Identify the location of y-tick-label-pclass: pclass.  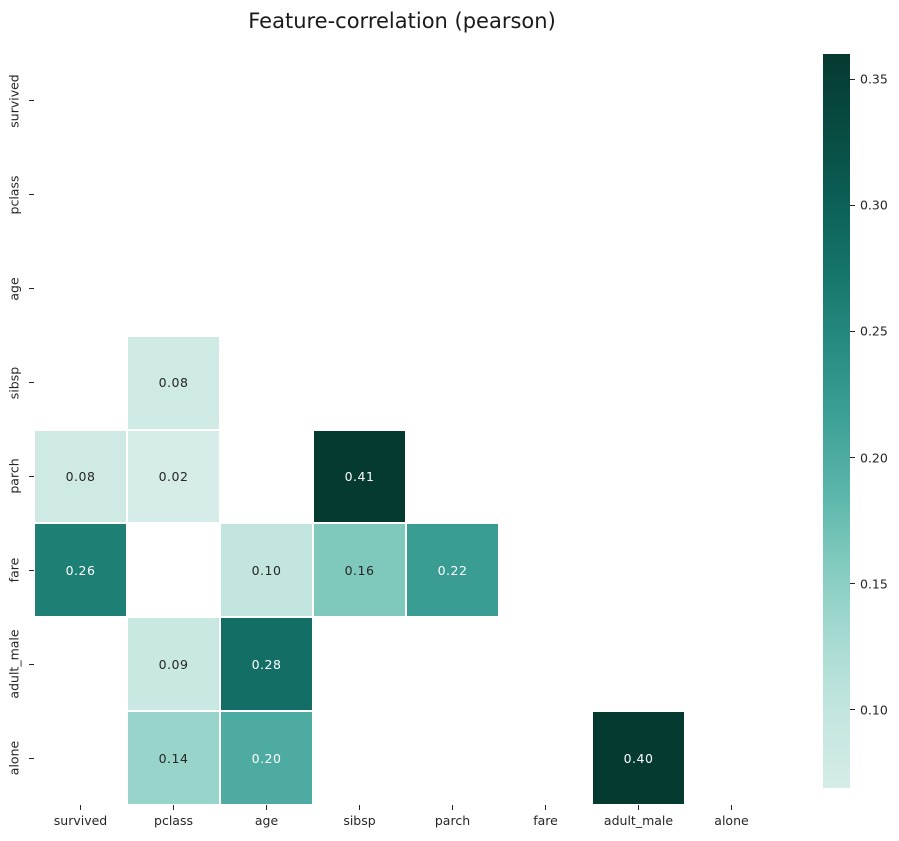
(14, 195).